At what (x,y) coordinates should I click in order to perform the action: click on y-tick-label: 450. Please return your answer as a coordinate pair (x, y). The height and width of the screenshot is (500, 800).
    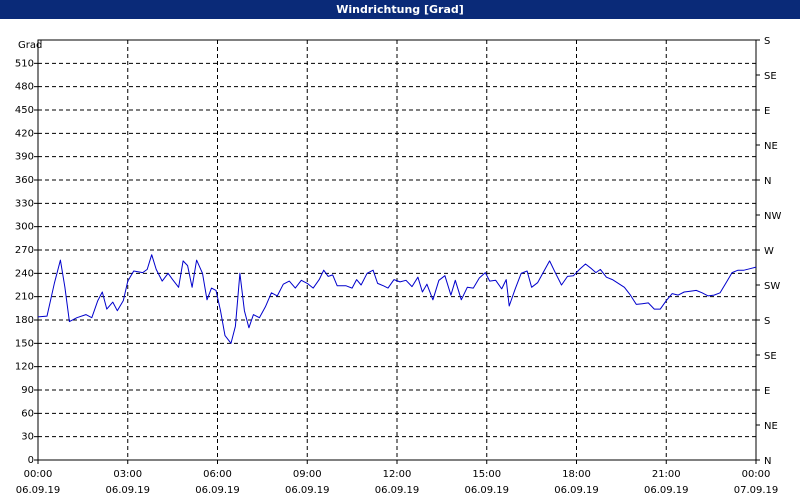
    Looking at the image, I should click on (24, 110).